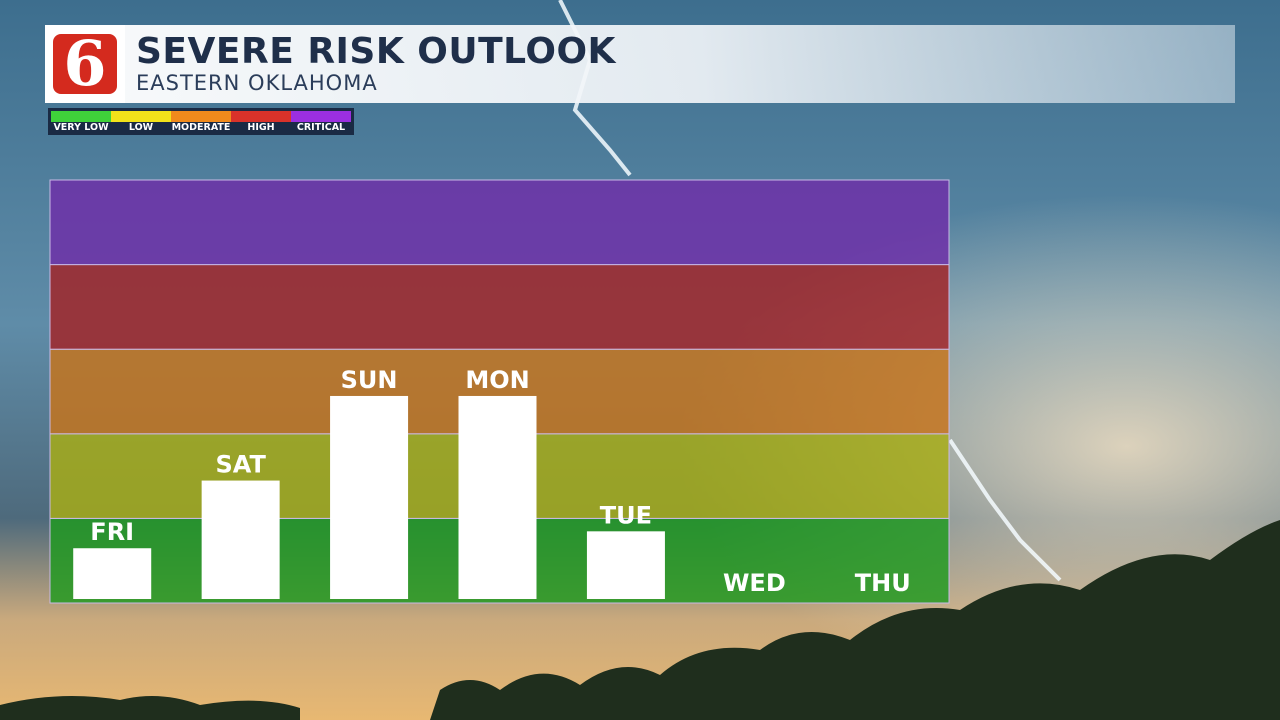 This screenshot has height=720, width=1280. Describe the element at coordinates (640, 64) in the screenshot. I see `title-bar` at that location.